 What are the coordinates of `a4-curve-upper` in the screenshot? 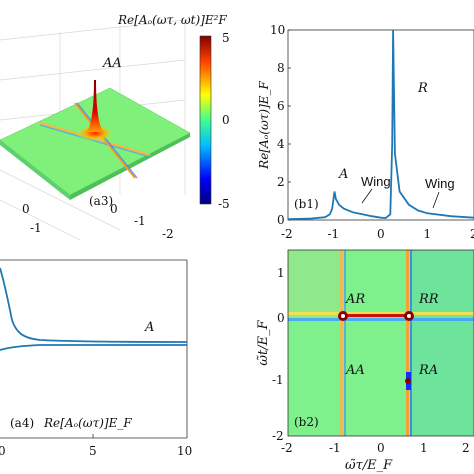 It's located at (94, 305).